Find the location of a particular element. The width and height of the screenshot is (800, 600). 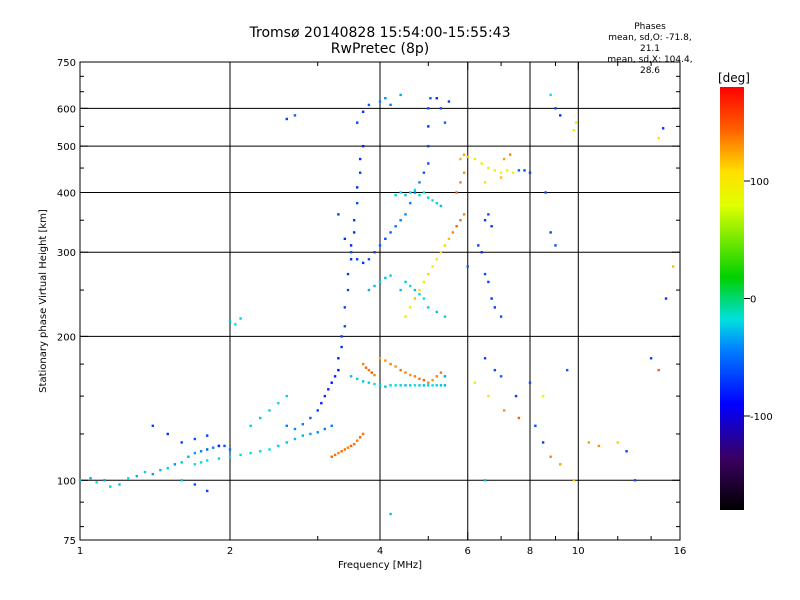

y-tick-label: 300 is located at coordinates (66, 253).